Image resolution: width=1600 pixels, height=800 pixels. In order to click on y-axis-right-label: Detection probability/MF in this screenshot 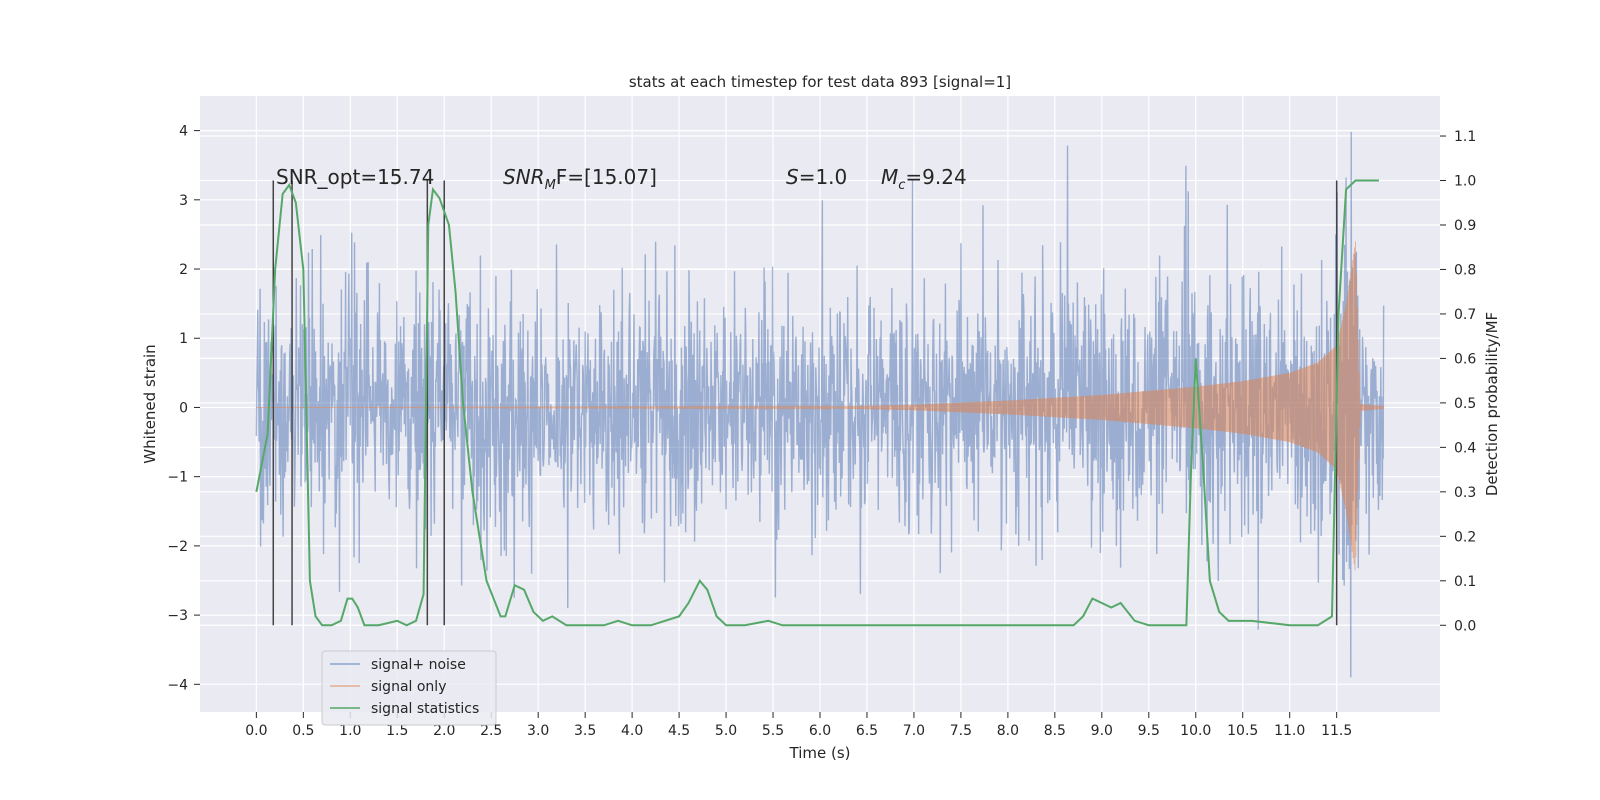, I will do `click(1492, 404)`.